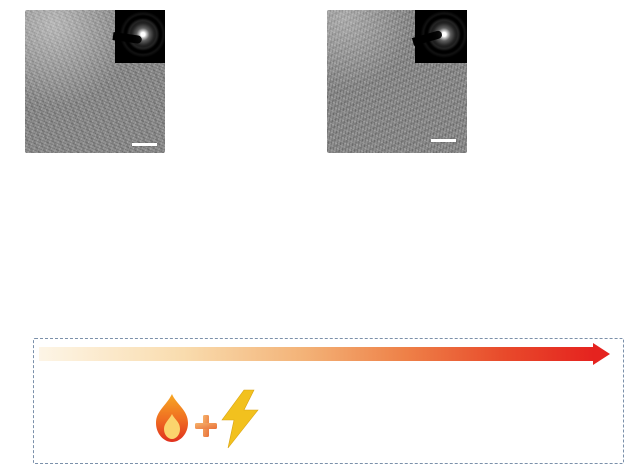 Image resolution: width=630 pixels, height=466 pixels. I want to click on panel-b-arrows, so click(397, 81).